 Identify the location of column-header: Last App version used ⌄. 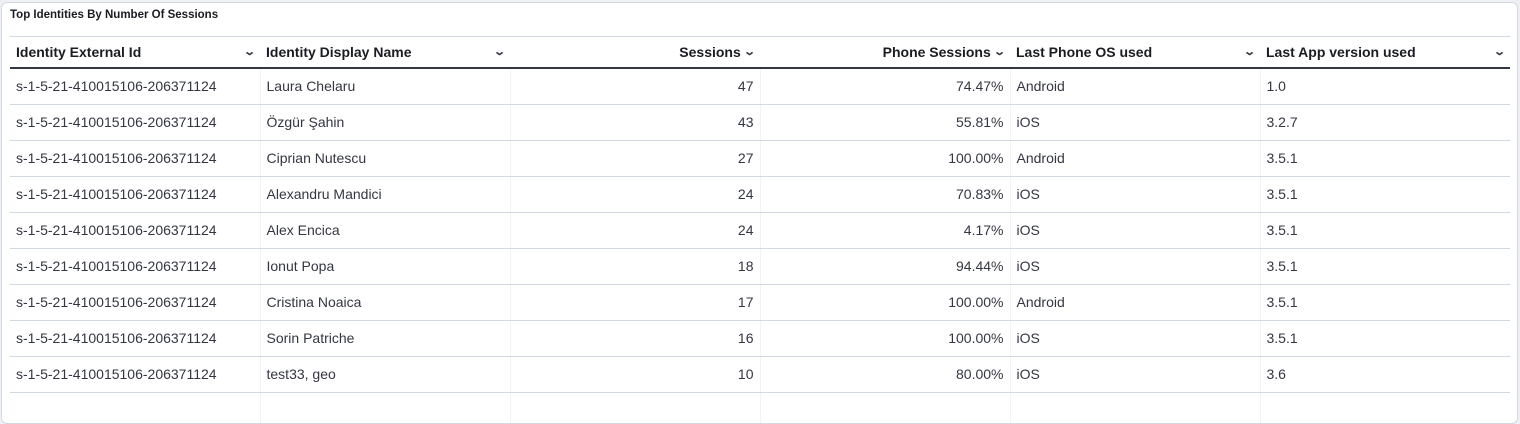
(1385, 52).